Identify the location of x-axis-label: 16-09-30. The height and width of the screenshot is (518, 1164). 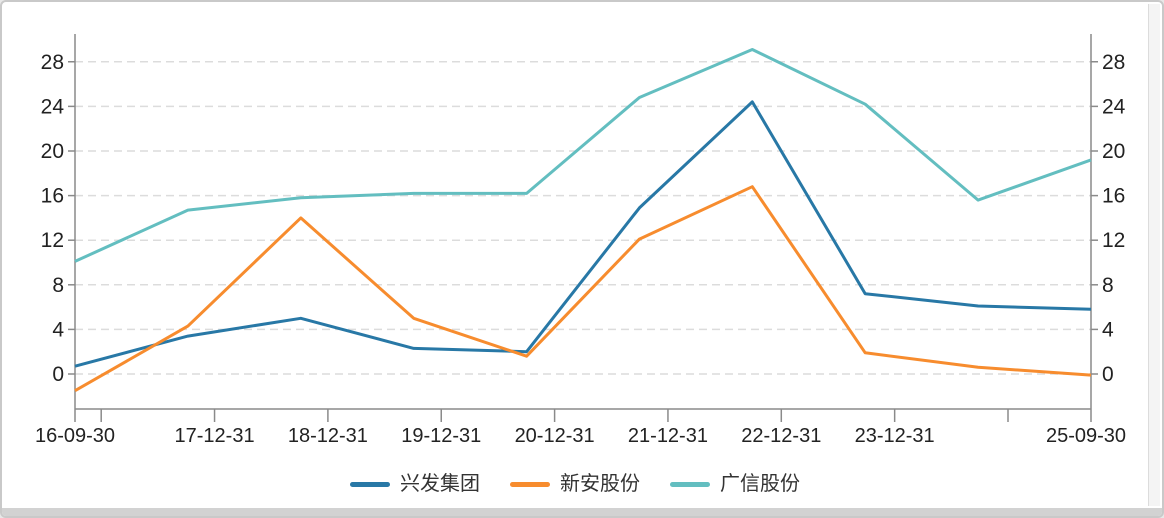
(75, 436).